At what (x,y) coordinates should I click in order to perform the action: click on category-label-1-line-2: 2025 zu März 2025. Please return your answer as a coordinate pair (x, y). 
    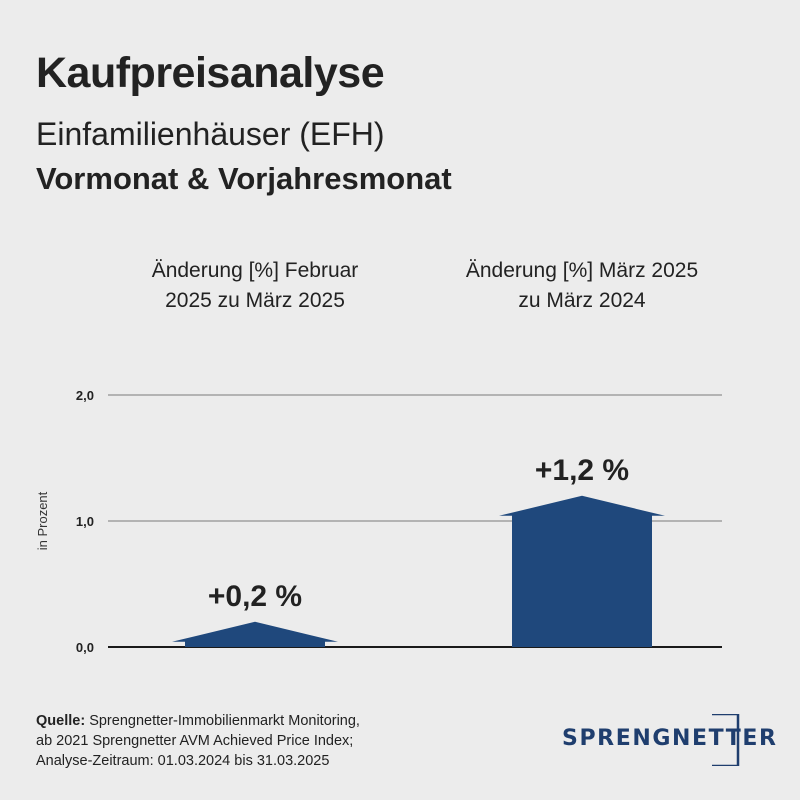
    Looking at the image, I should click on (255, 300).